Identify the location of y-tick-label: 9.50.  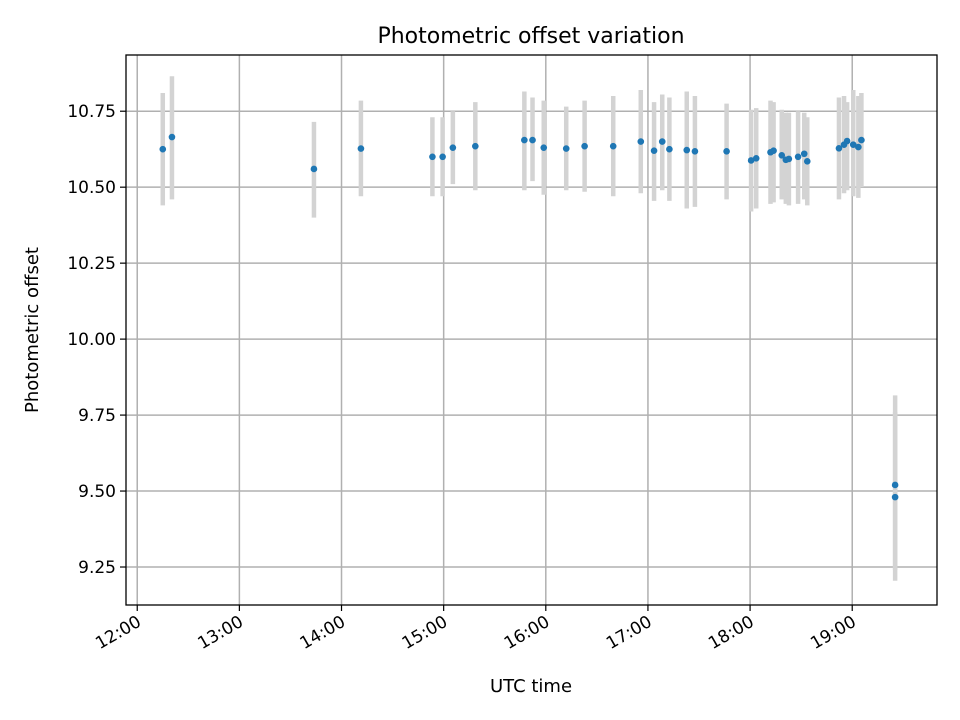
(97, 492).